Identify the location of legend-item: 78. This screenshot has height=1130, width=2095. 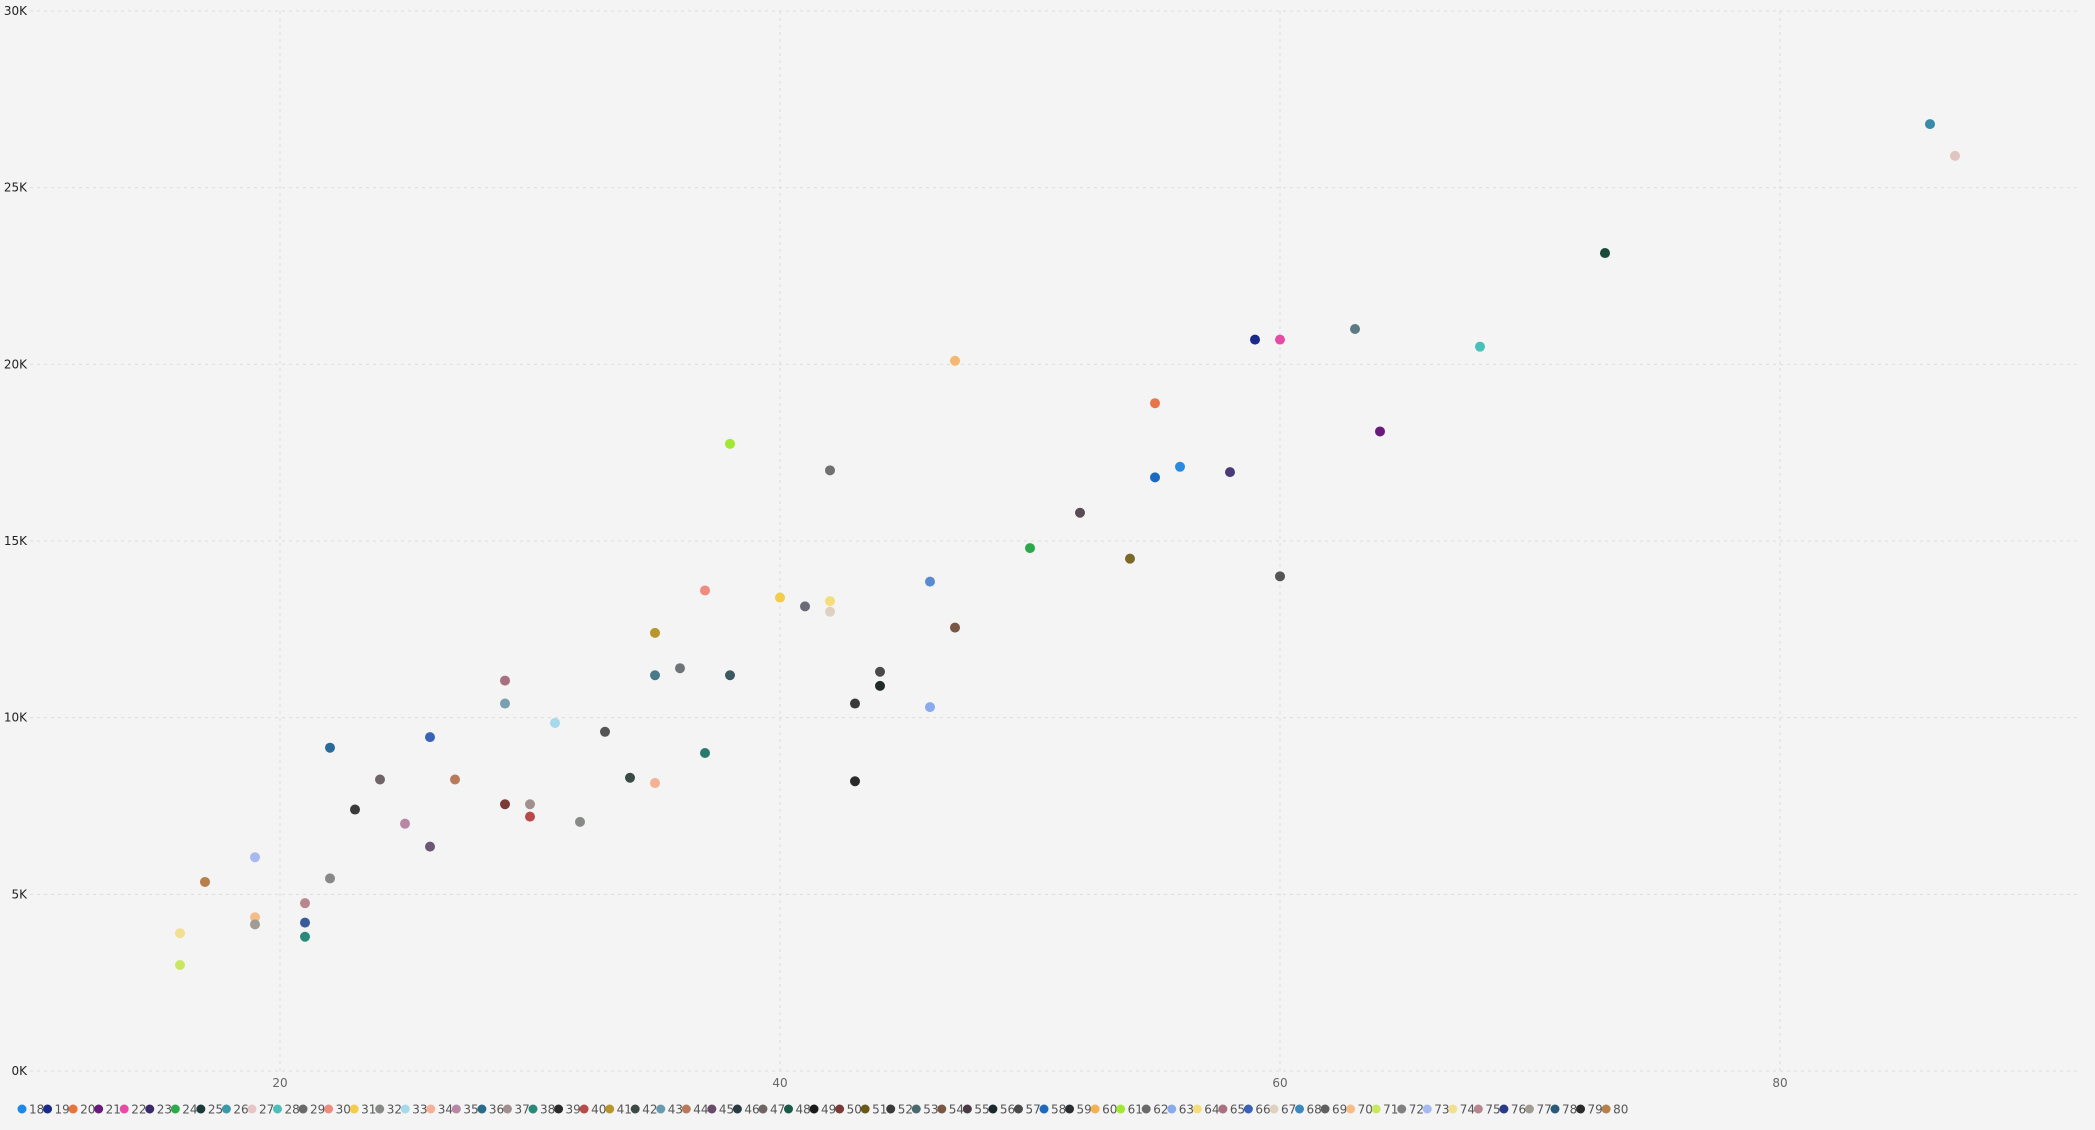
(1564, 1110).